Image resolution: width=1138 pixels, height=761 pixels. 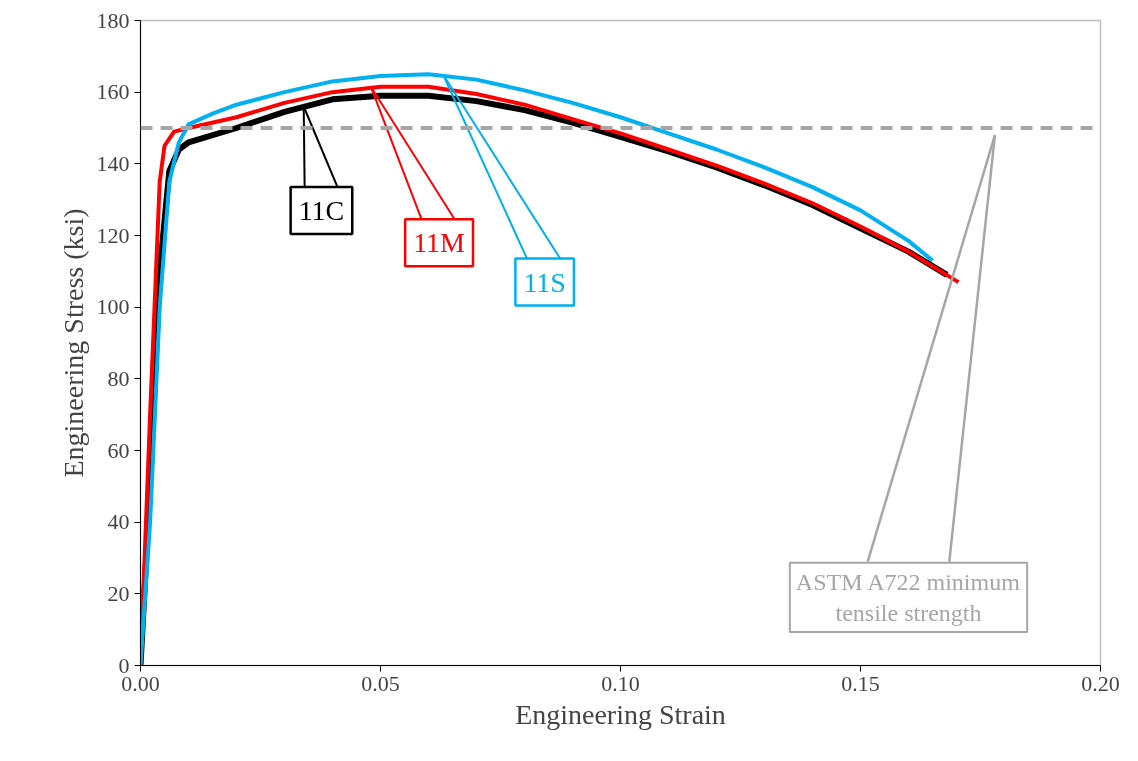 What do you see at coordinates (908, 597) in the screenshot?
I see `ref-line-label: ASTM A722 minimum tensile strength` at bounding box center [908, 597].